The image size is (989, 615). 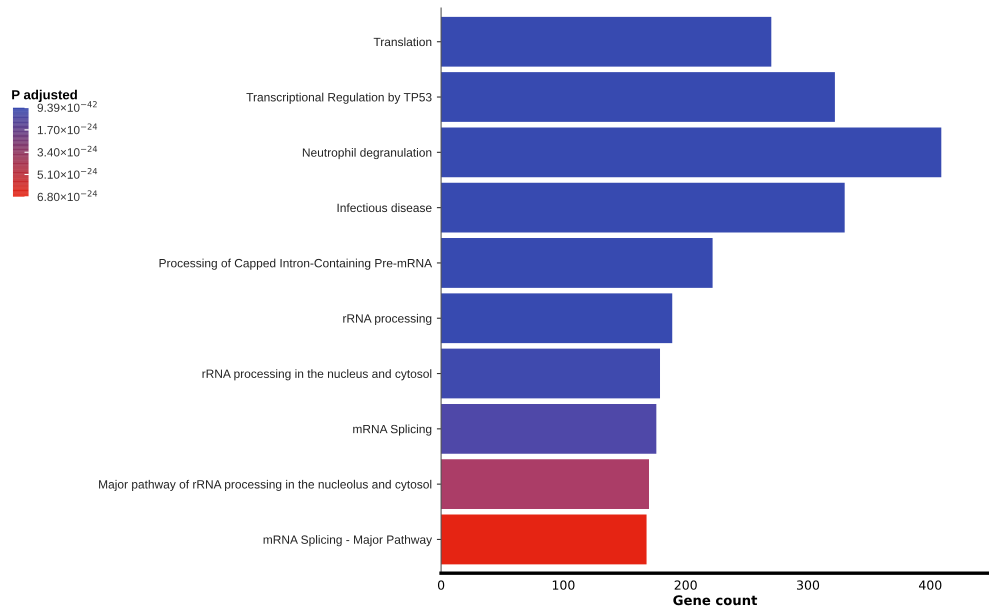 What do you see at coordinates (67, 106) in the screenshot?
I see `color-bar-label: 9.39×10$^{−42}$` at bounding box center [67, 106].